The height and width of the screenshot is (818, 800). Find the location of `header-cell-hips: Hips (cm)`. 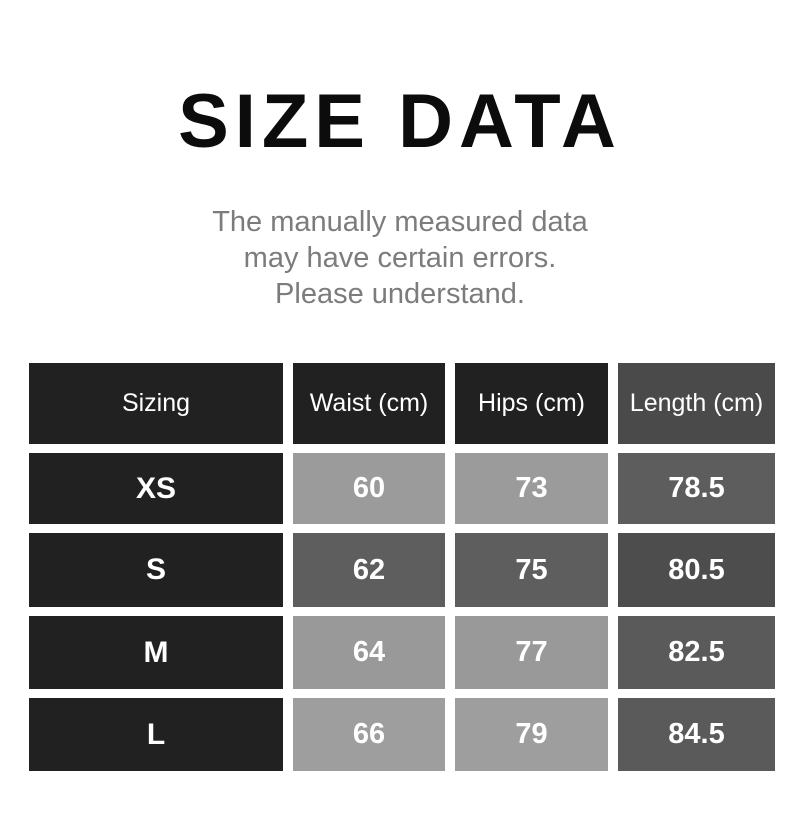

header-cell-hips: Hips (cm) is located at coordinates (531, 403).